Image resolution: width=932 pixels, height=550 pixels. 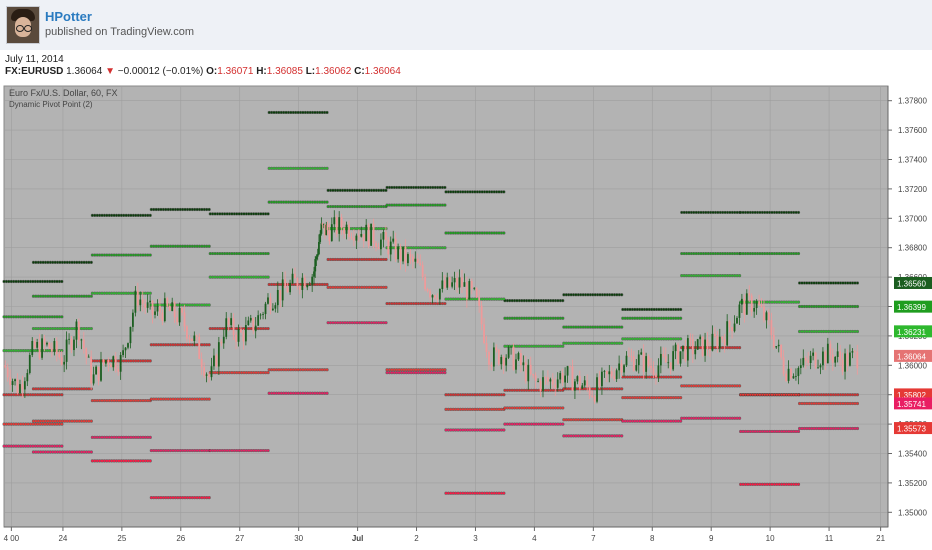 I want to click on indicator-name: Dynamic Pivot Point (2), so click(x=51, y=104).